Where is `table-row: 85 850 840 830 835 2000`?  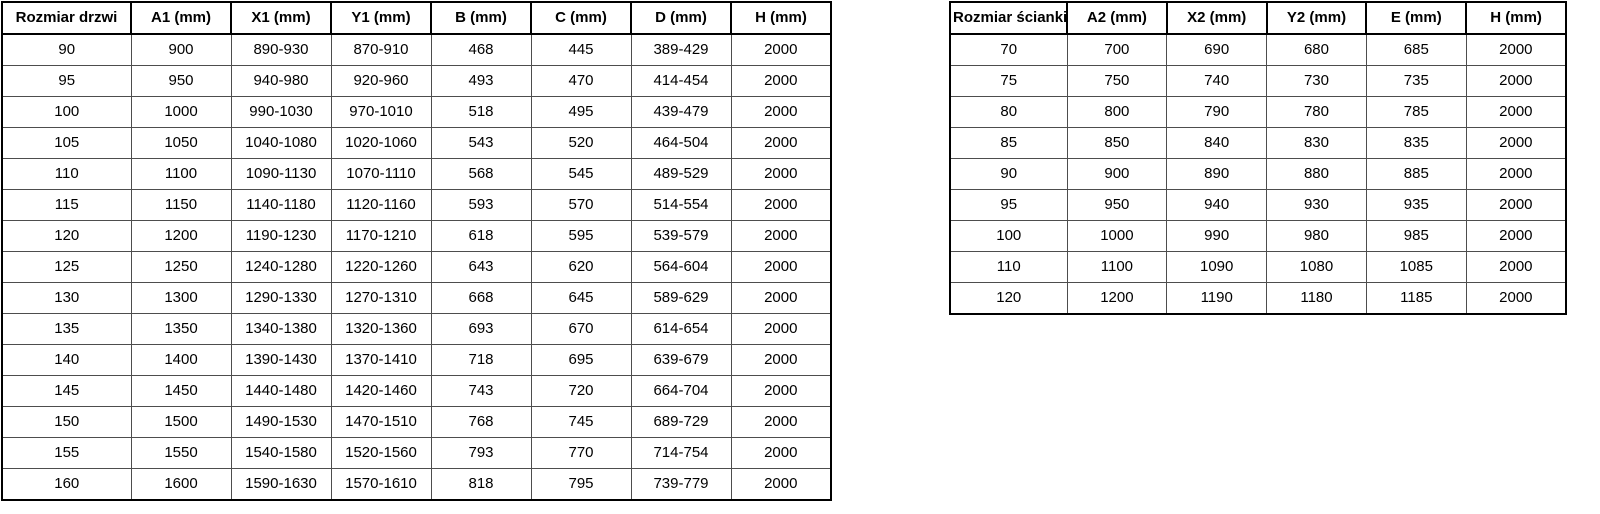
table-row: 85 850 840 830 835 2000 is located at coordinates (1258, 143).